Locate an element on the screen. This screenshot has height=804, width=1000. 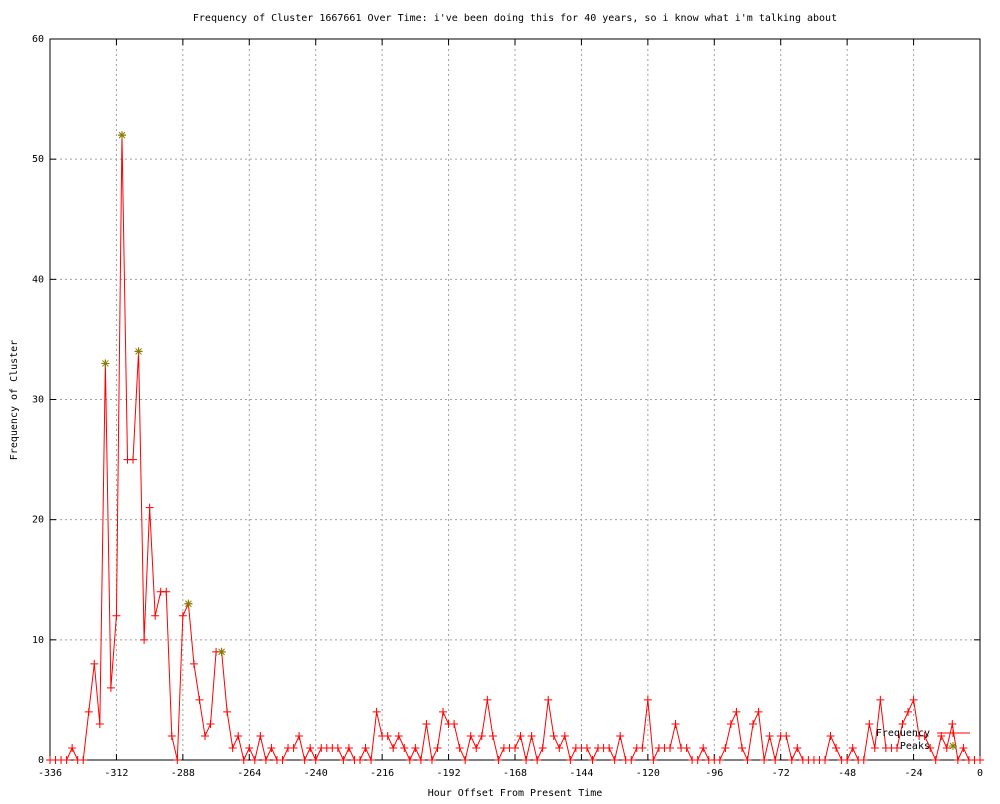
x-tick-label: -336 is located at coordinates (50, 773).